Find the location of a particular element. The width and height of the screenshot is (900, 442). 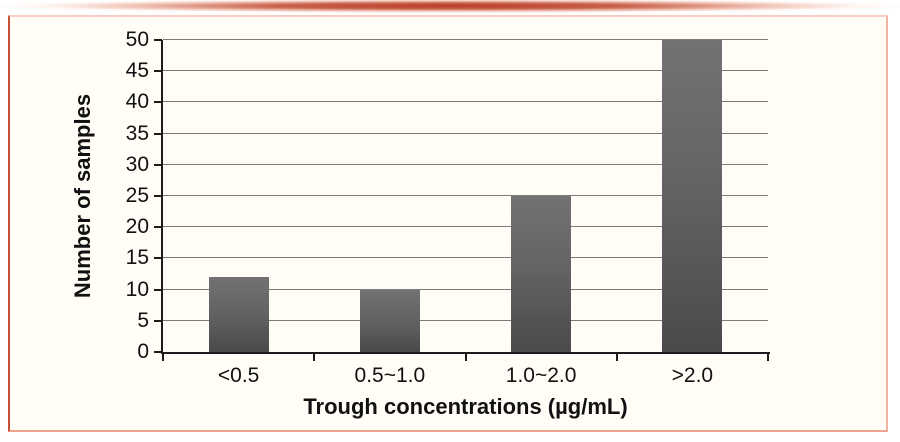

x-axis-line is located at coordinates (465, 353).